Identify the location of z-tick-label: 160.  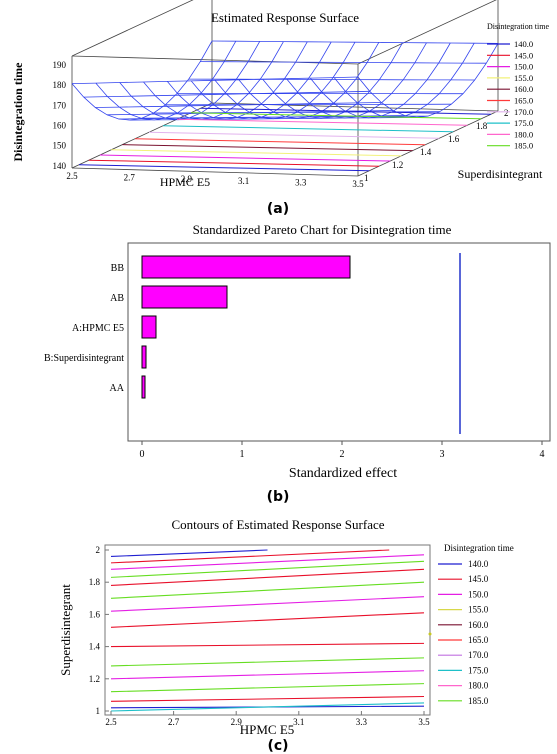
(60, 125).